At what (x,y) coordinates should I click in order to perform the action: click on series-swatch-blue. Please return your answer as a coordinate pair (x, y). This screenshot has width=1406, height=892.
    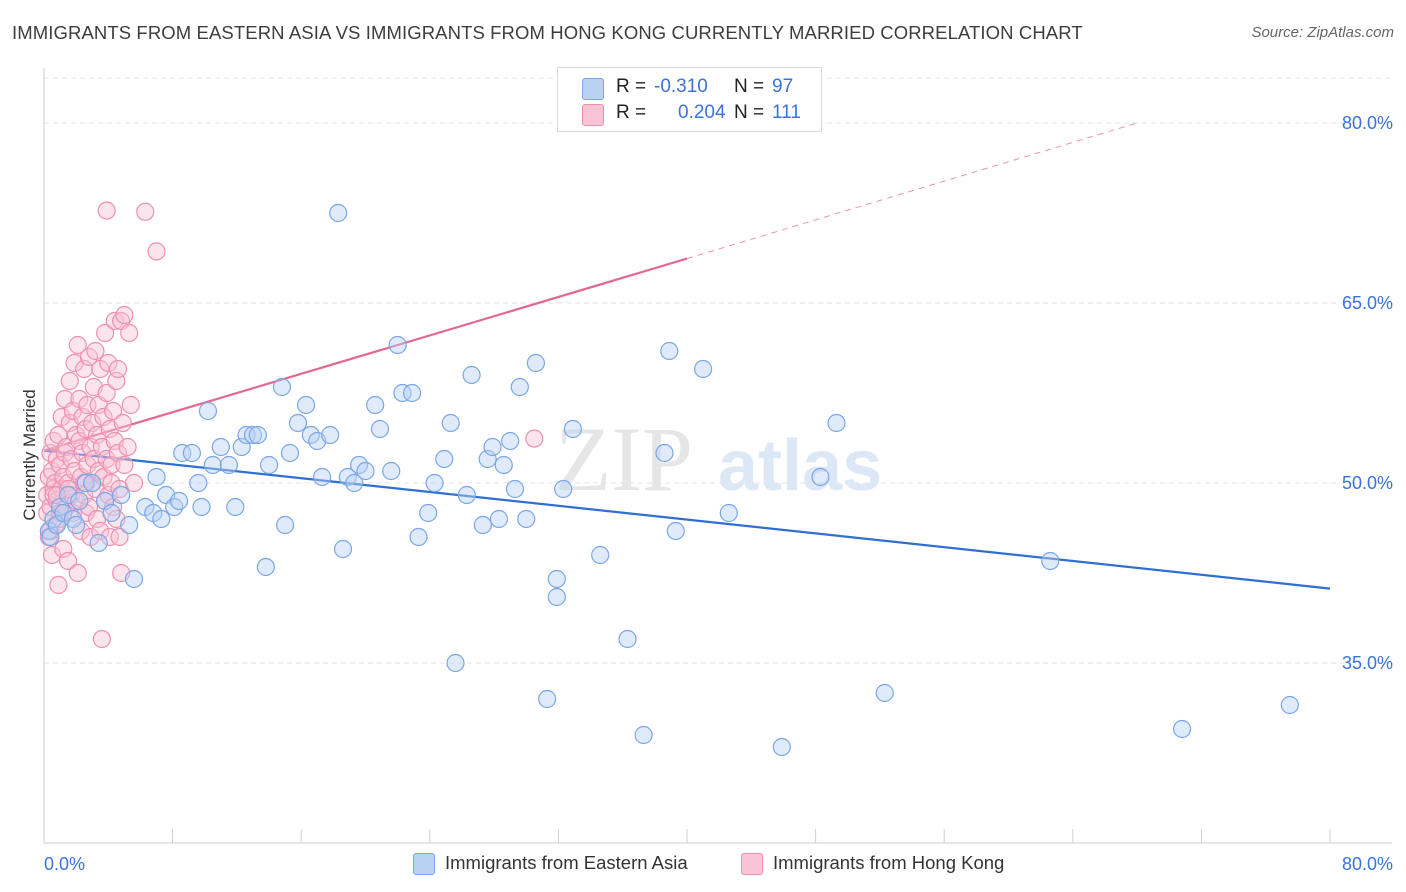
    Looking at the image, I should click on (424, 864).